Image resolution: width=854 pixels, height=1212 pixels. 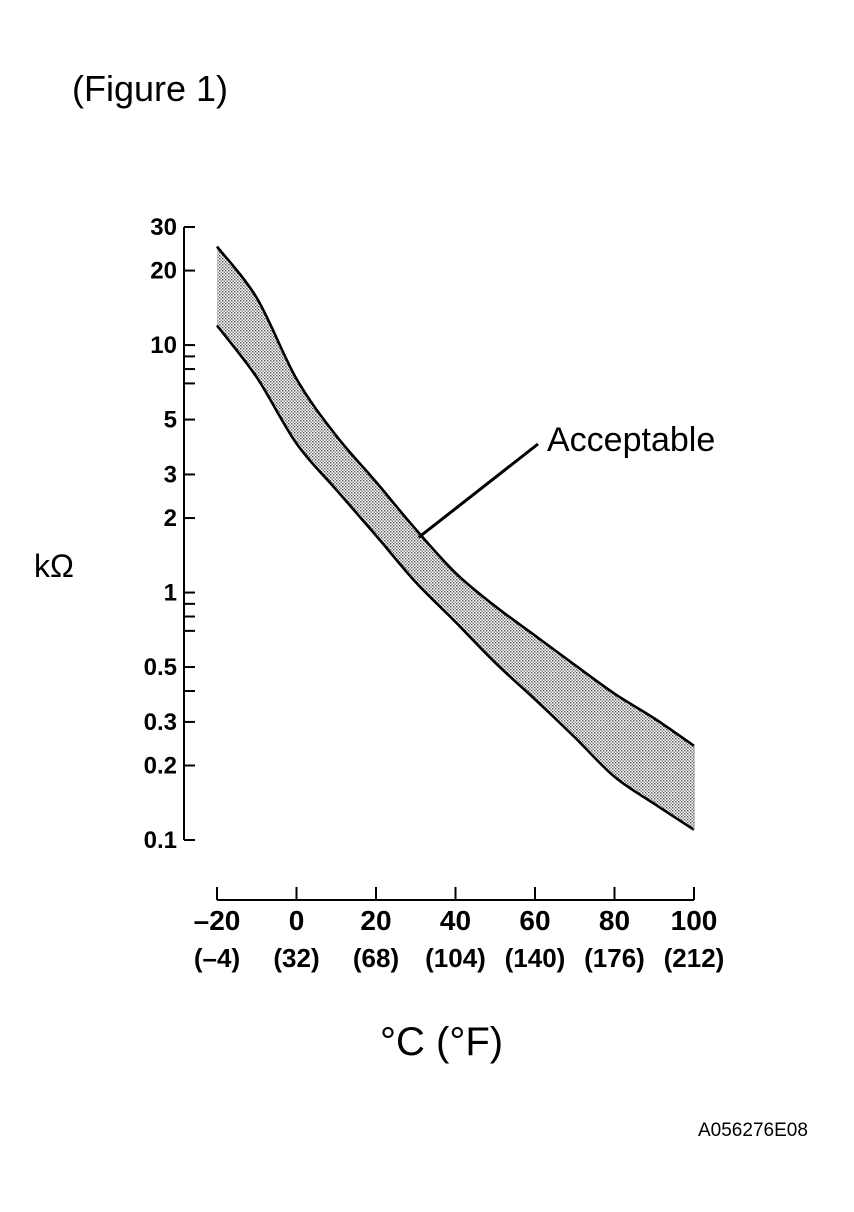 What do you see at coordinates (376, 958) in the screenshot?
I see `x-tick-label-fahrenheit: (68)` at bounding box center [376, 958].